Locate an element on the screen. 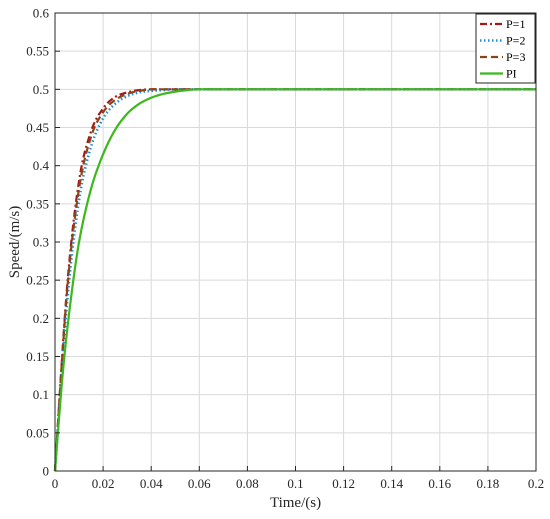  legend: P=1 P=2 P=3 PI is located at coordinates (505, 48).